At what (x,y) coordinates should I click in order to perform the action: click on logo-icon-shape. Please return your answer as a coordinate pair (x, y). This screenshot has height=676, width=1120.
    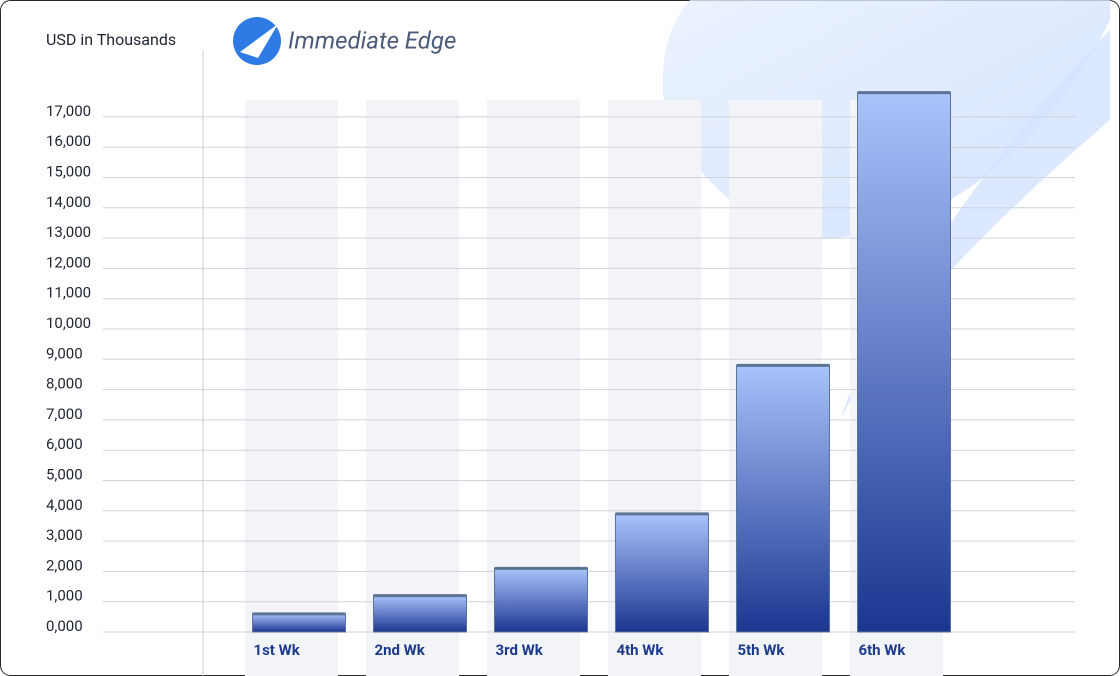
    Looking at the image, I should click on (259, 41).